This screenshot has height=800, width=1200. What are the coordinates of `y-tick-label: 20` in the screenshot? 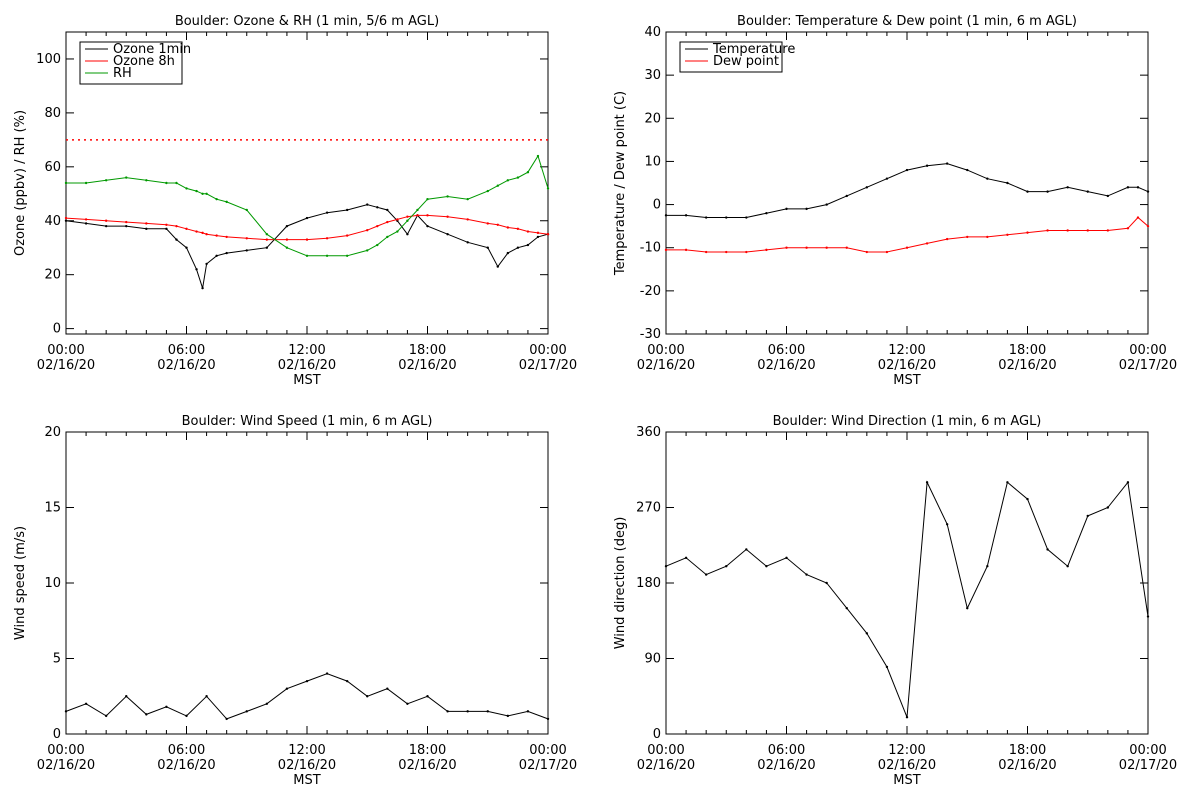 It's located at (652, 118).